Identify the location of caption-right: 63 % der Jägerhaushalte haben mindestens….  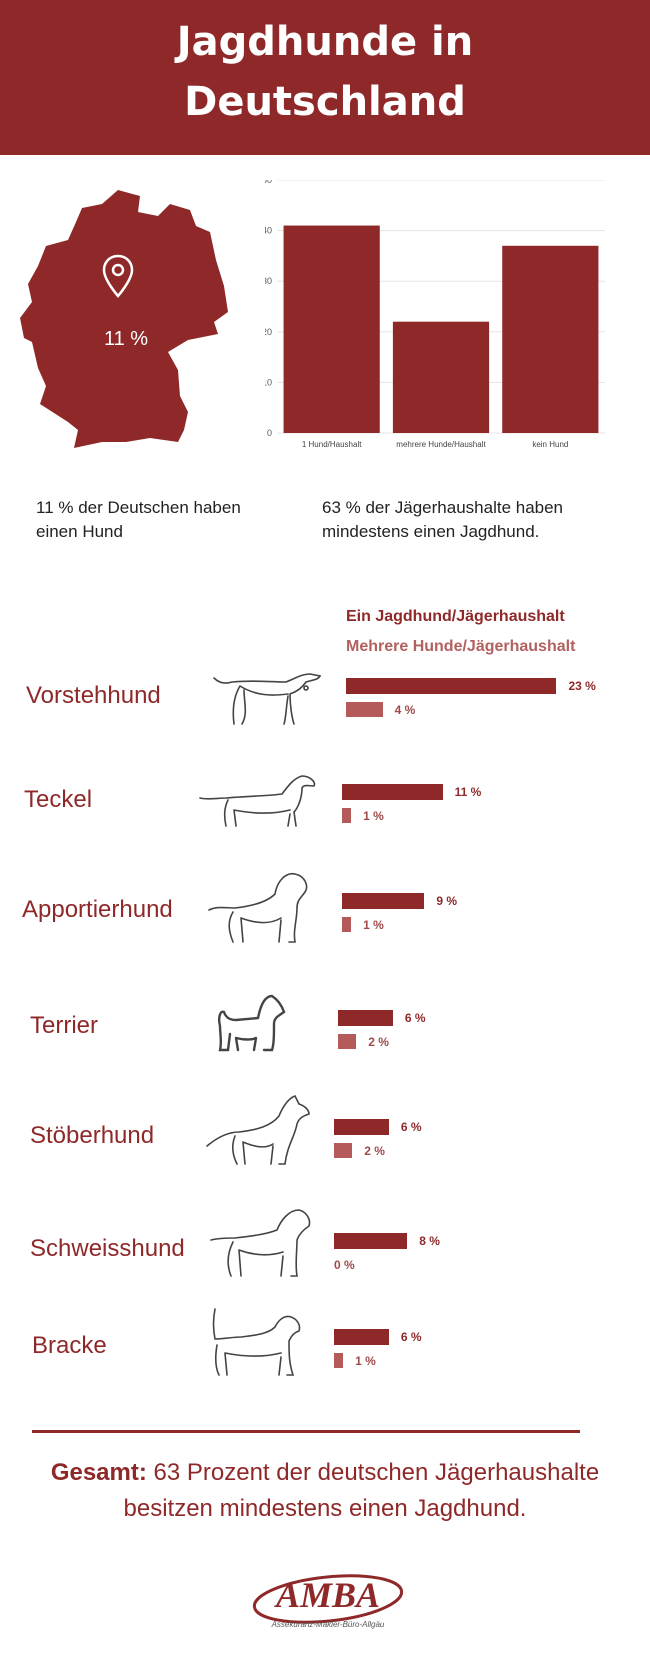
(443, 519).